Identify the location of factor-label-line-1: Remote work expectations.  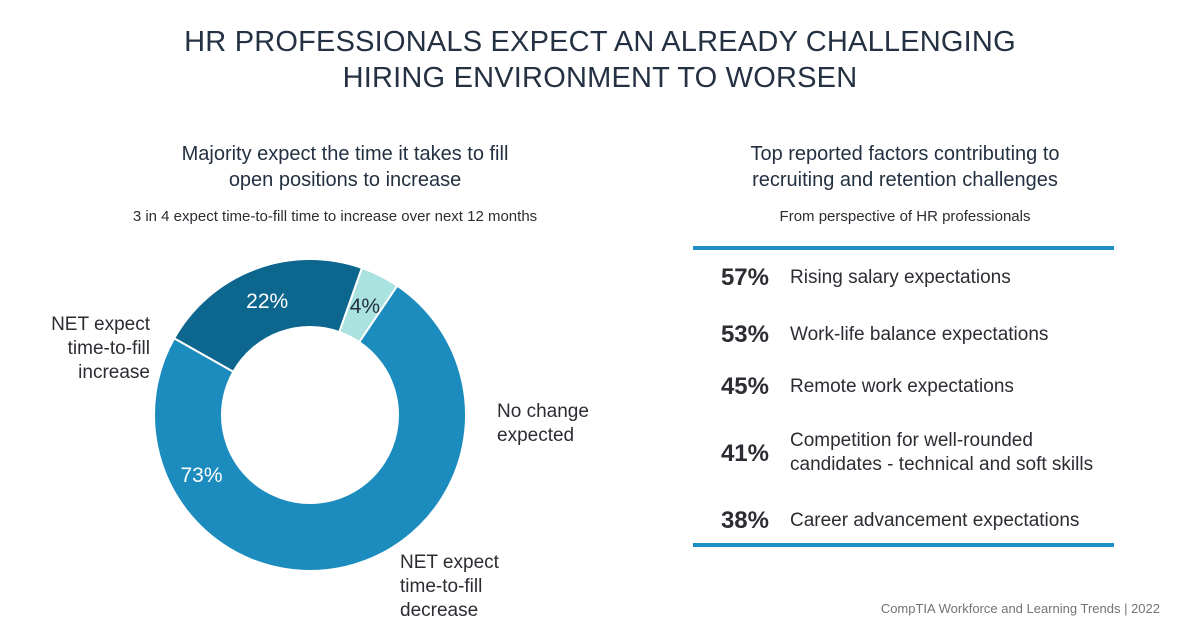
(902, 386).